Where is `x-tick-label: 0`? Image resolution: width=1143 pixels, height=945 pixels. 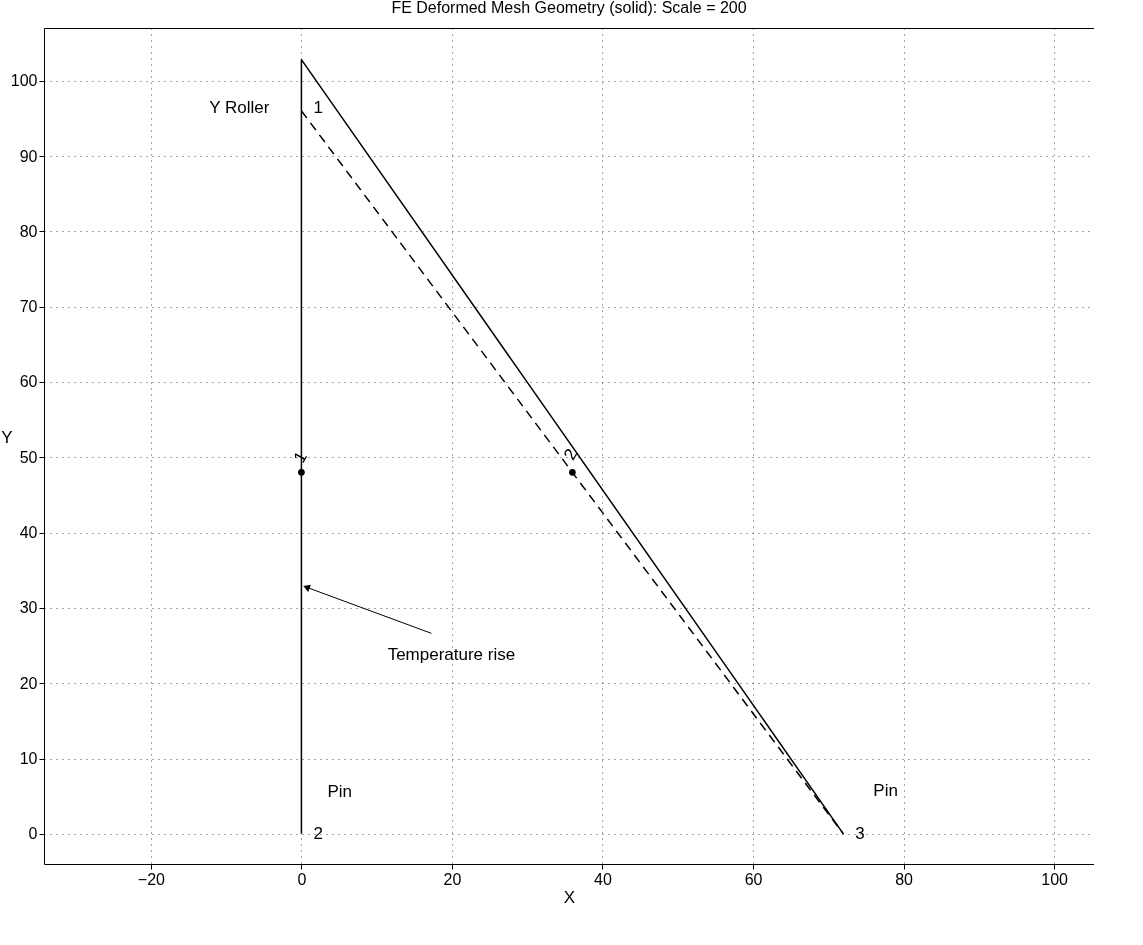 x-tick-label: 0 is located at coordinates (302, 879).